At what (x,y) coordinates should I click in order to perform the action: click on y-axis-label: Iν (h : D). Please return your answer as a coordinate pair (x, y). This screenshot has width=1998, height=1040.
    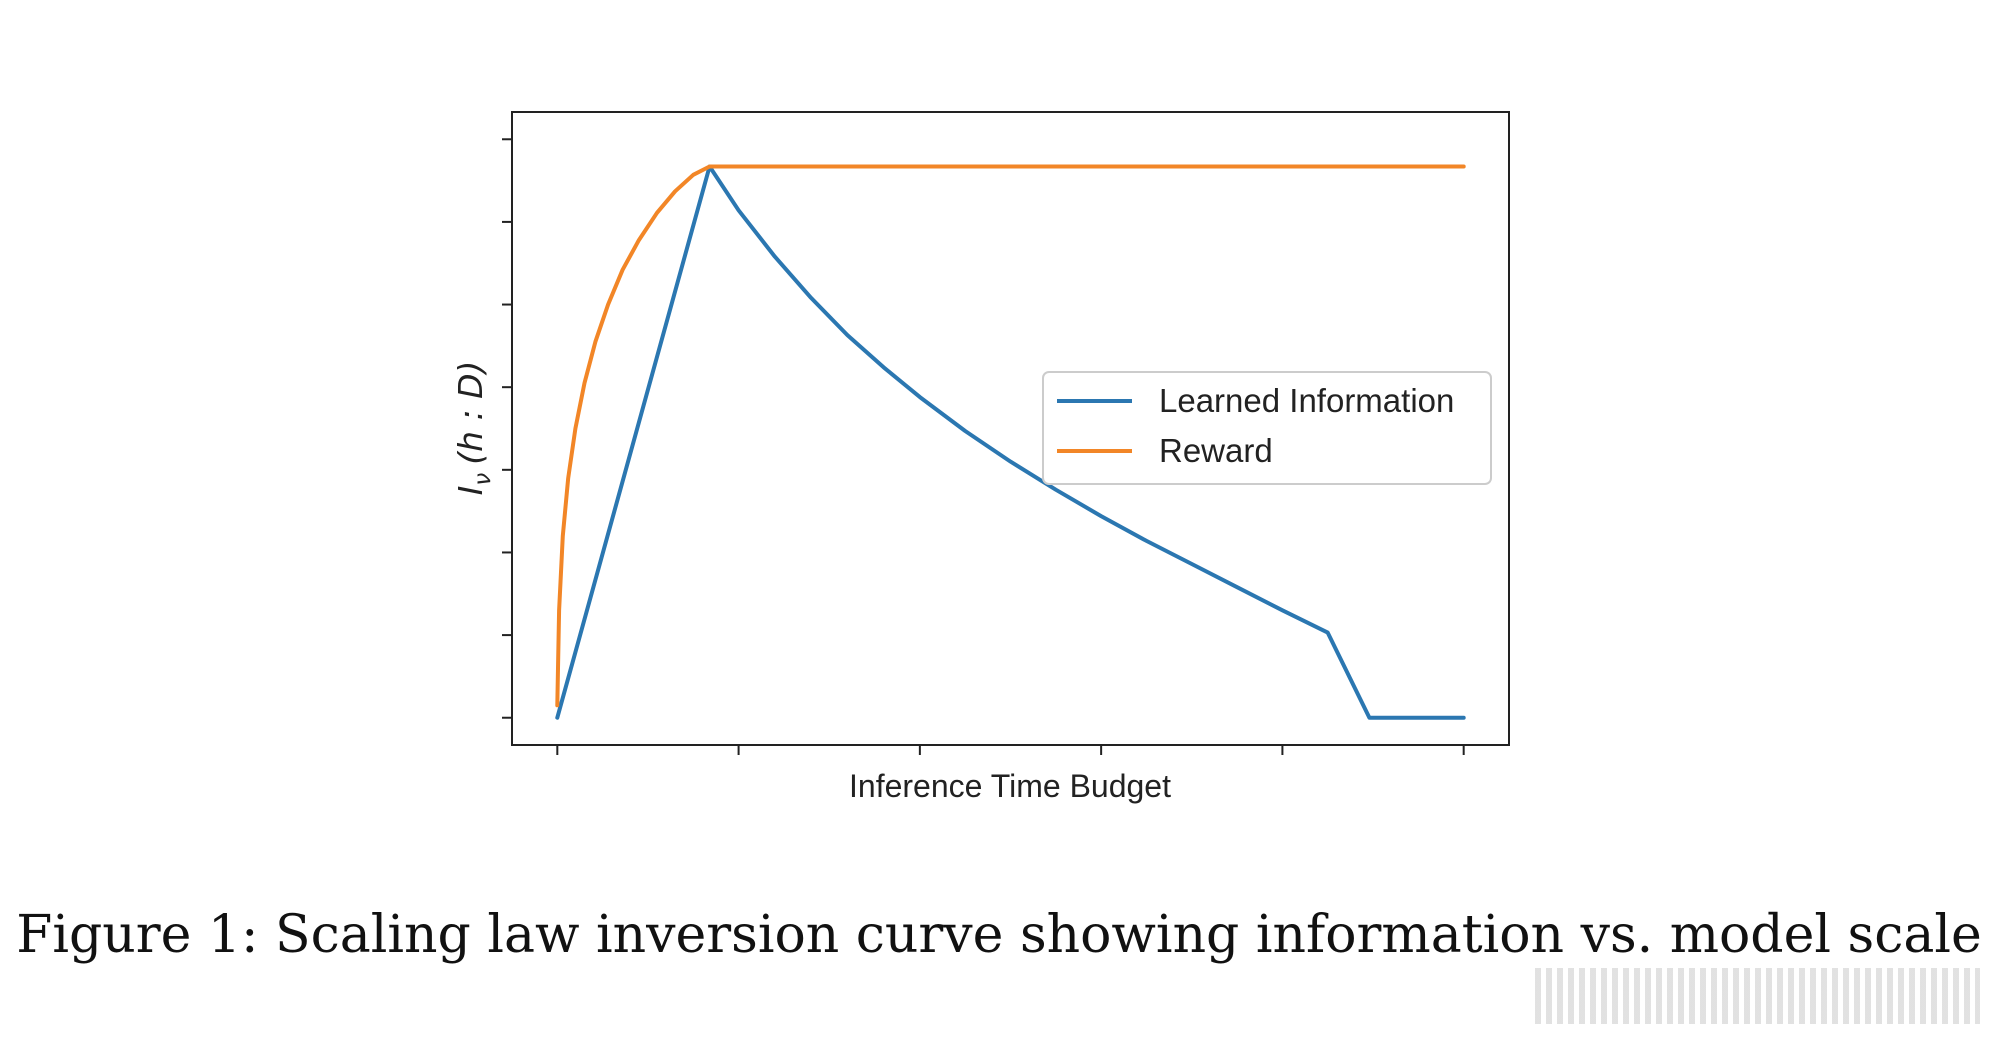
    Looking at the image, I should click on (473, 428).